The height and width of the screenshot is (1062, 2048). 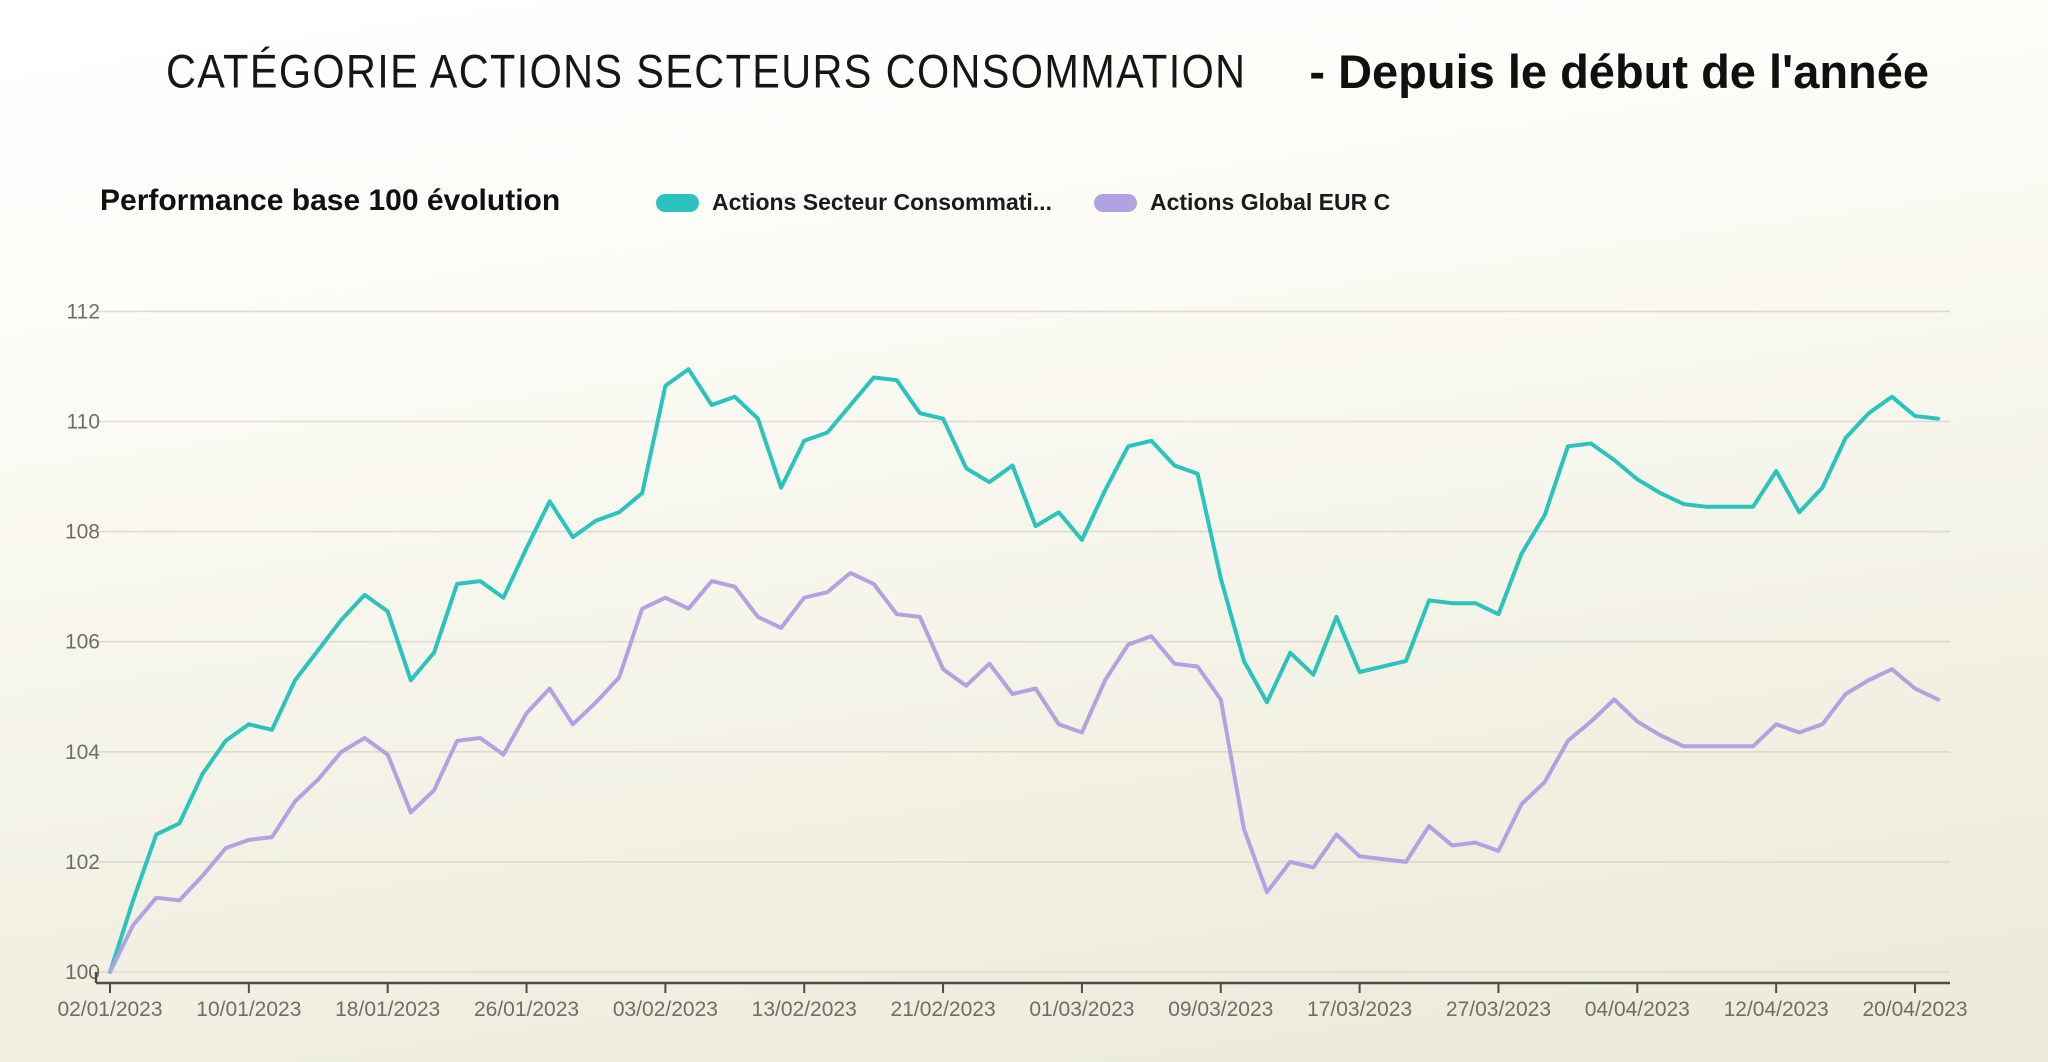 I want to click on x-axis-label-10: 27/03/2023, so click(x=1498, y=1009).